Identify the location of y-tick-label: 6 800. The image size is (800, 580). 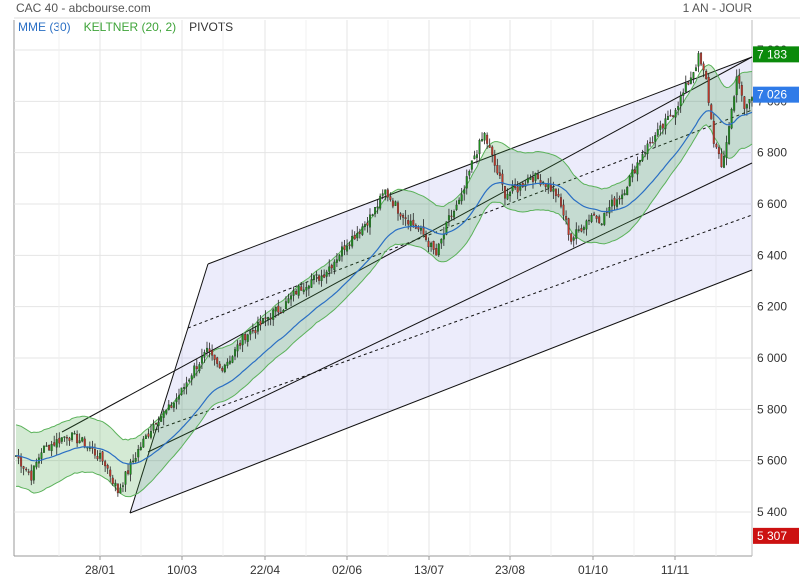
(772, 153).